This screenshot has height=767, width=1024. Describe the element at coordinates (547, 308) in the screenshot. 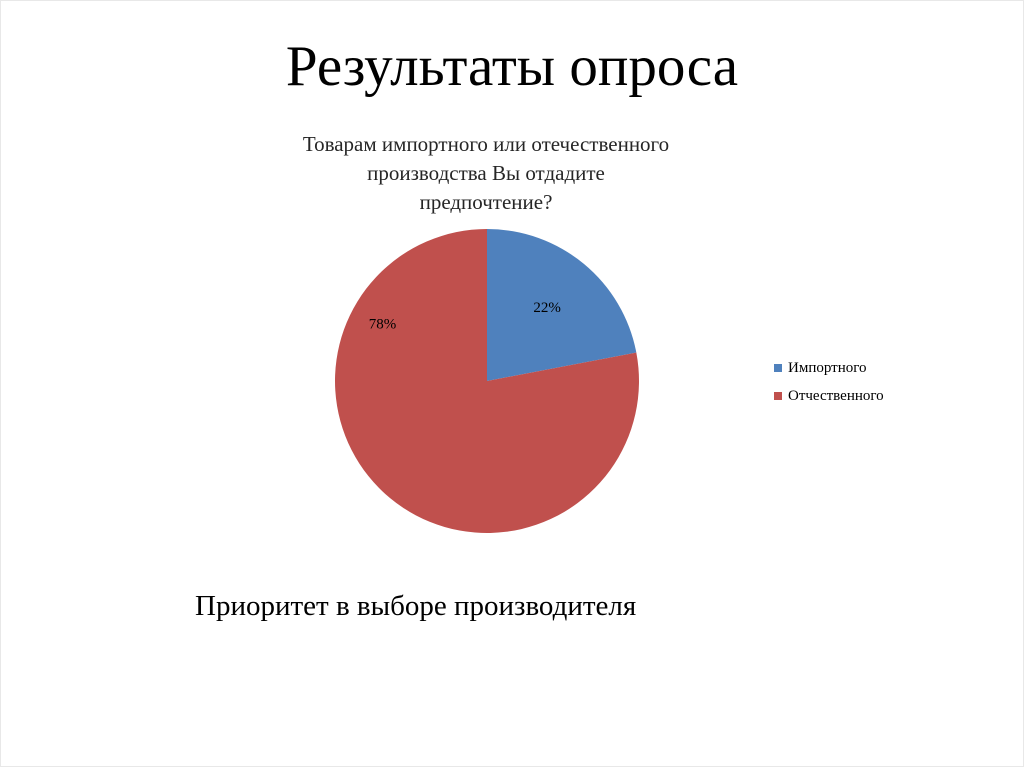

I see `data-label-import: 22%` at that location.